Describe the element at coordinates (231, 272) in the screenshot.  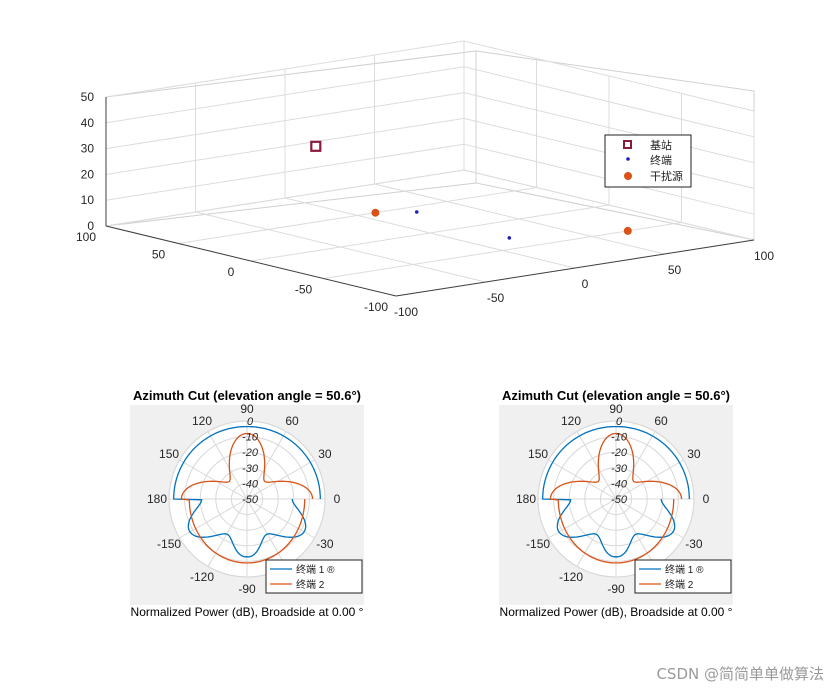
I see `y-tick-label: 0` at that location.